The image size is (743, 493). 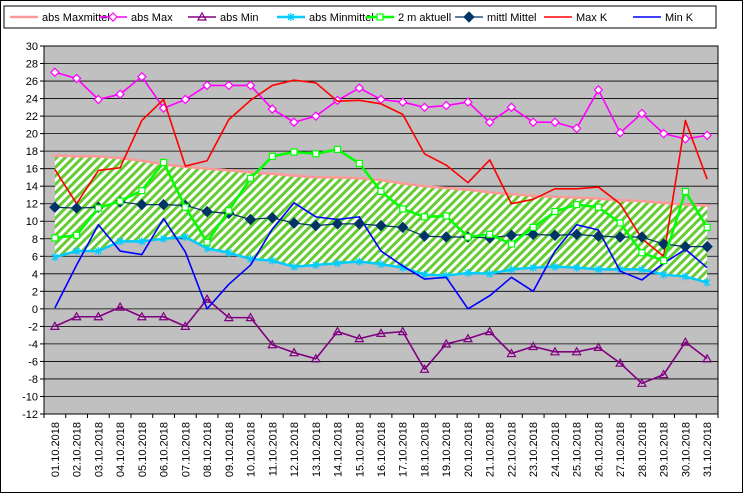 I want to click on series-mittl-mittel, so click(x=381, y=224).